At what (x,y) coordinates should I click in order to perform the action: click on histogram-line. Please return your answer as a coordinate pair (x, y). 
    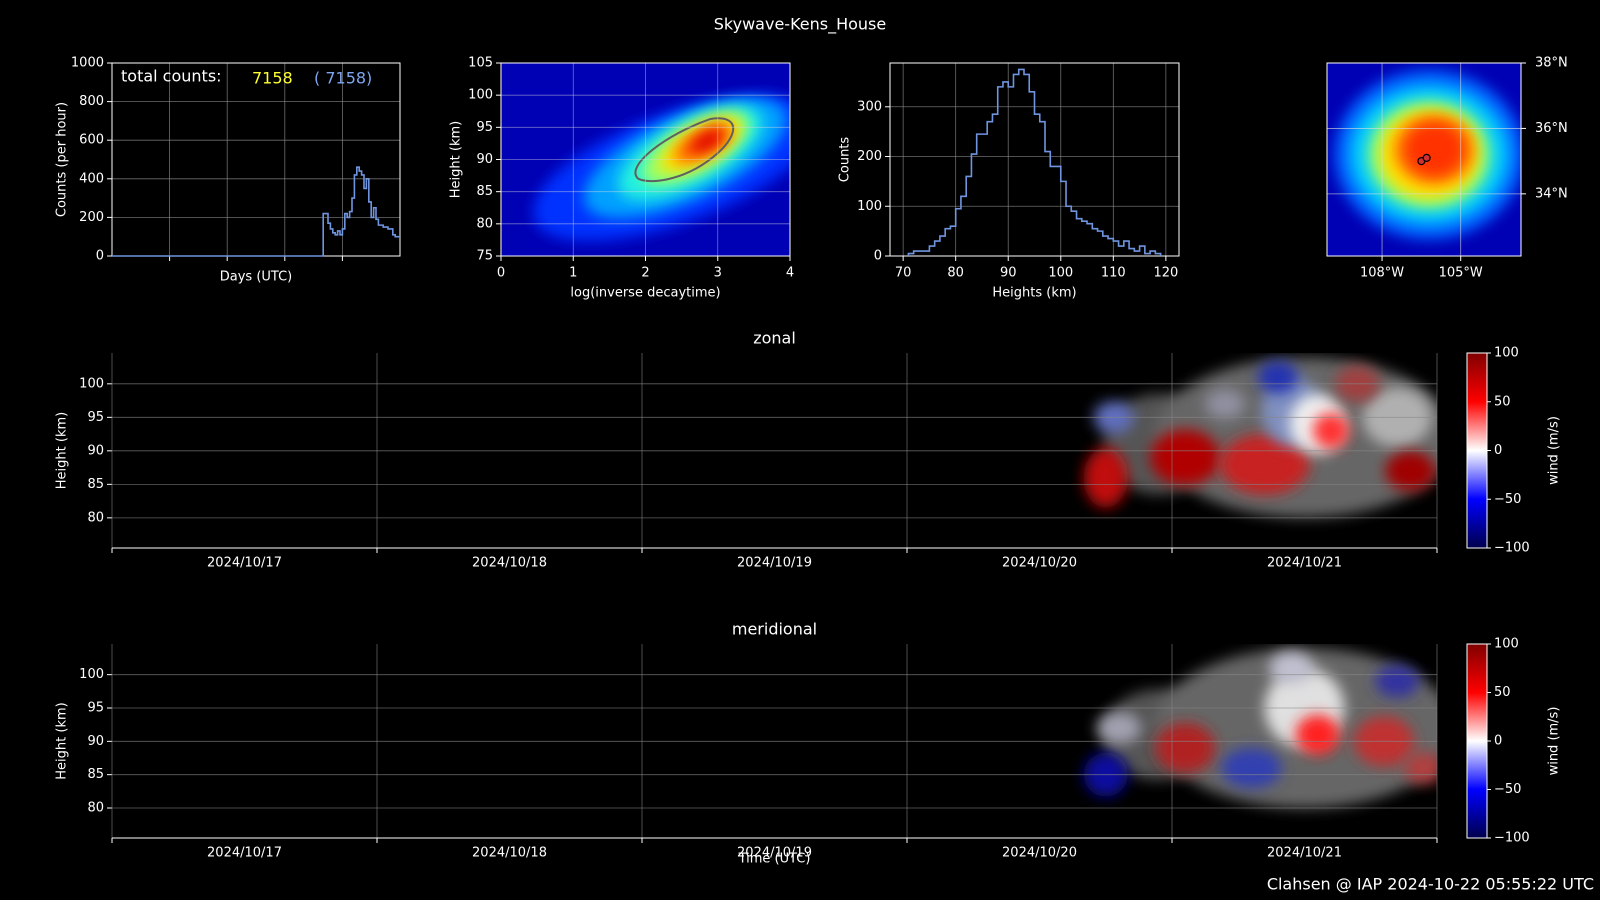
    Looking at the image, I should click on (1034, 162).